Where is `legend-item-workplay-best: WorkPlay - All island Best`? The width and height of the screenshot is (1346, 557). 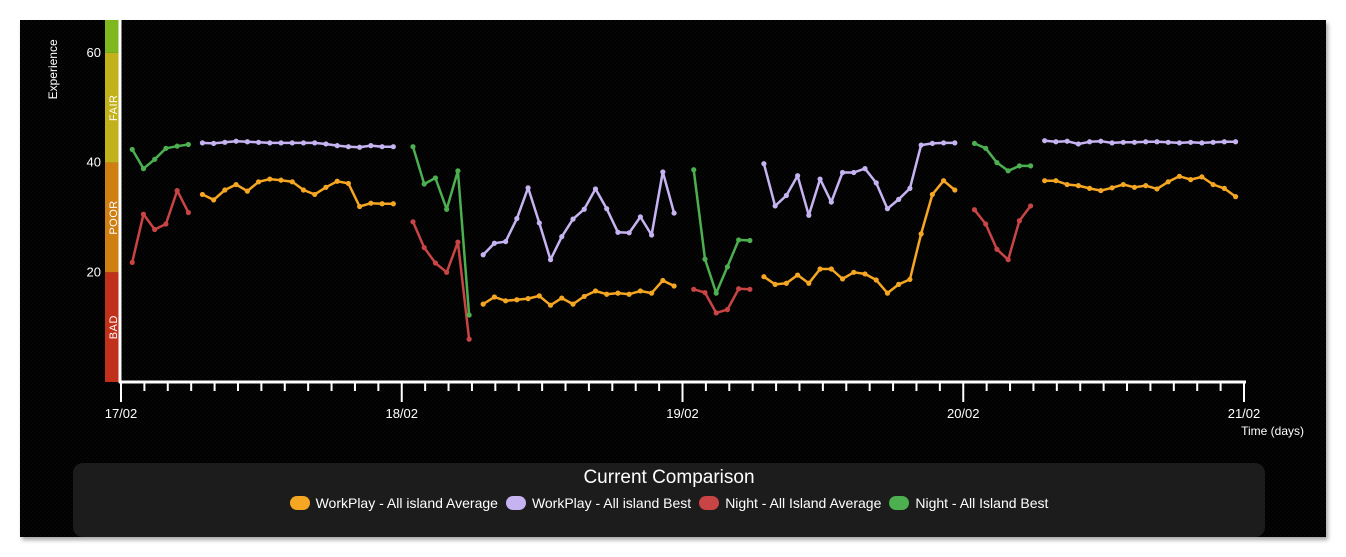
legend-item-workplay-best: WorkPlay - All island Best is located at coordinates (598, 503).